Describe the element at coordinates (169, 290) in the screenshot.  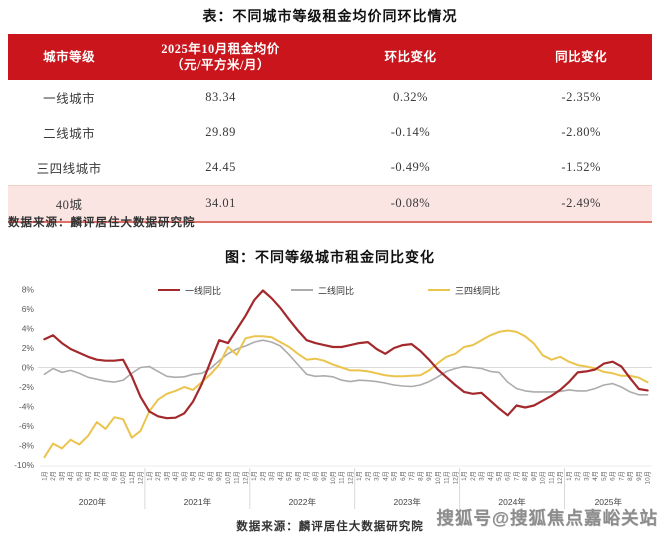
I see `legend-dash-tier1-icon` at that location.